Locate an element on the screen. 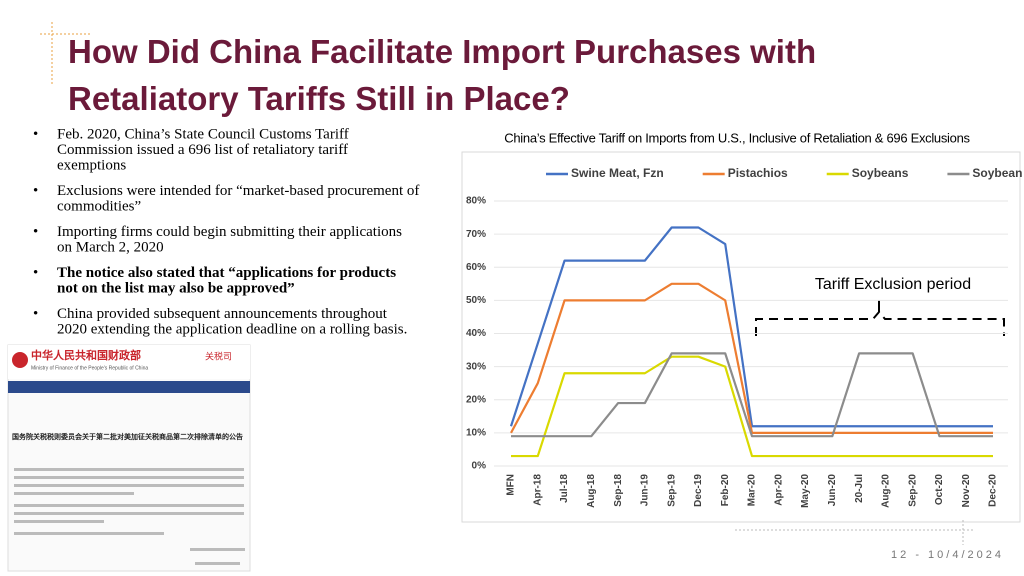 The height and width of the screenshot is (576, 1024). x-tick-label: Jun-20 is located at coordinates (832, 490).